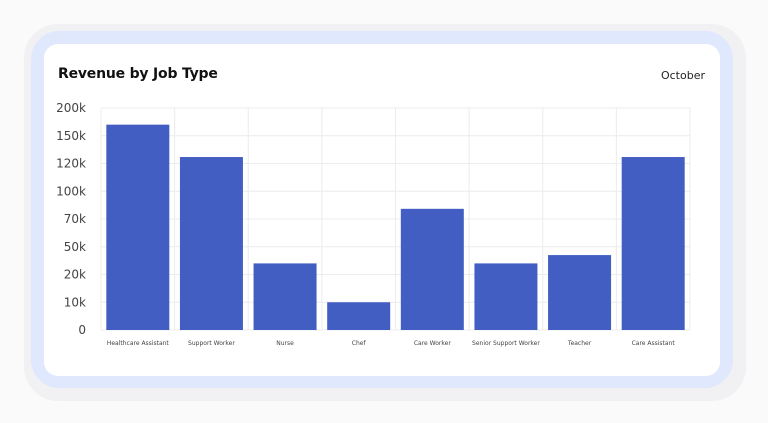 The image size is (768, 423). I want to click on x-tick-label: Nurse, so click(285, 343).